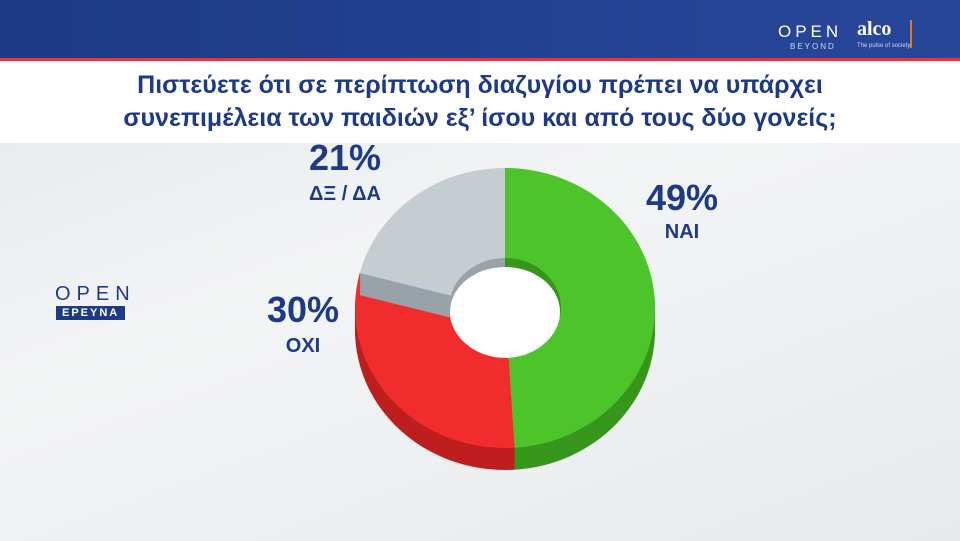 The height and width of the screenshot is (541, 960). I want to click on category-label: ΝΑΙ, so click(682, 232).